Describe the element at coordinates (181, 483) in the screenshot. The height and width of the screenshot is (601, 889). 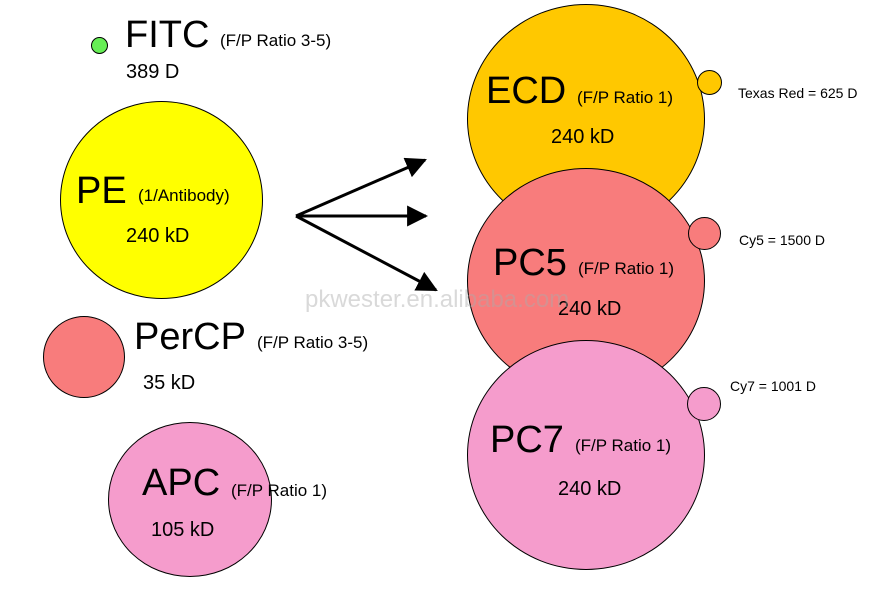
I see `apc-name: APC` at that location.